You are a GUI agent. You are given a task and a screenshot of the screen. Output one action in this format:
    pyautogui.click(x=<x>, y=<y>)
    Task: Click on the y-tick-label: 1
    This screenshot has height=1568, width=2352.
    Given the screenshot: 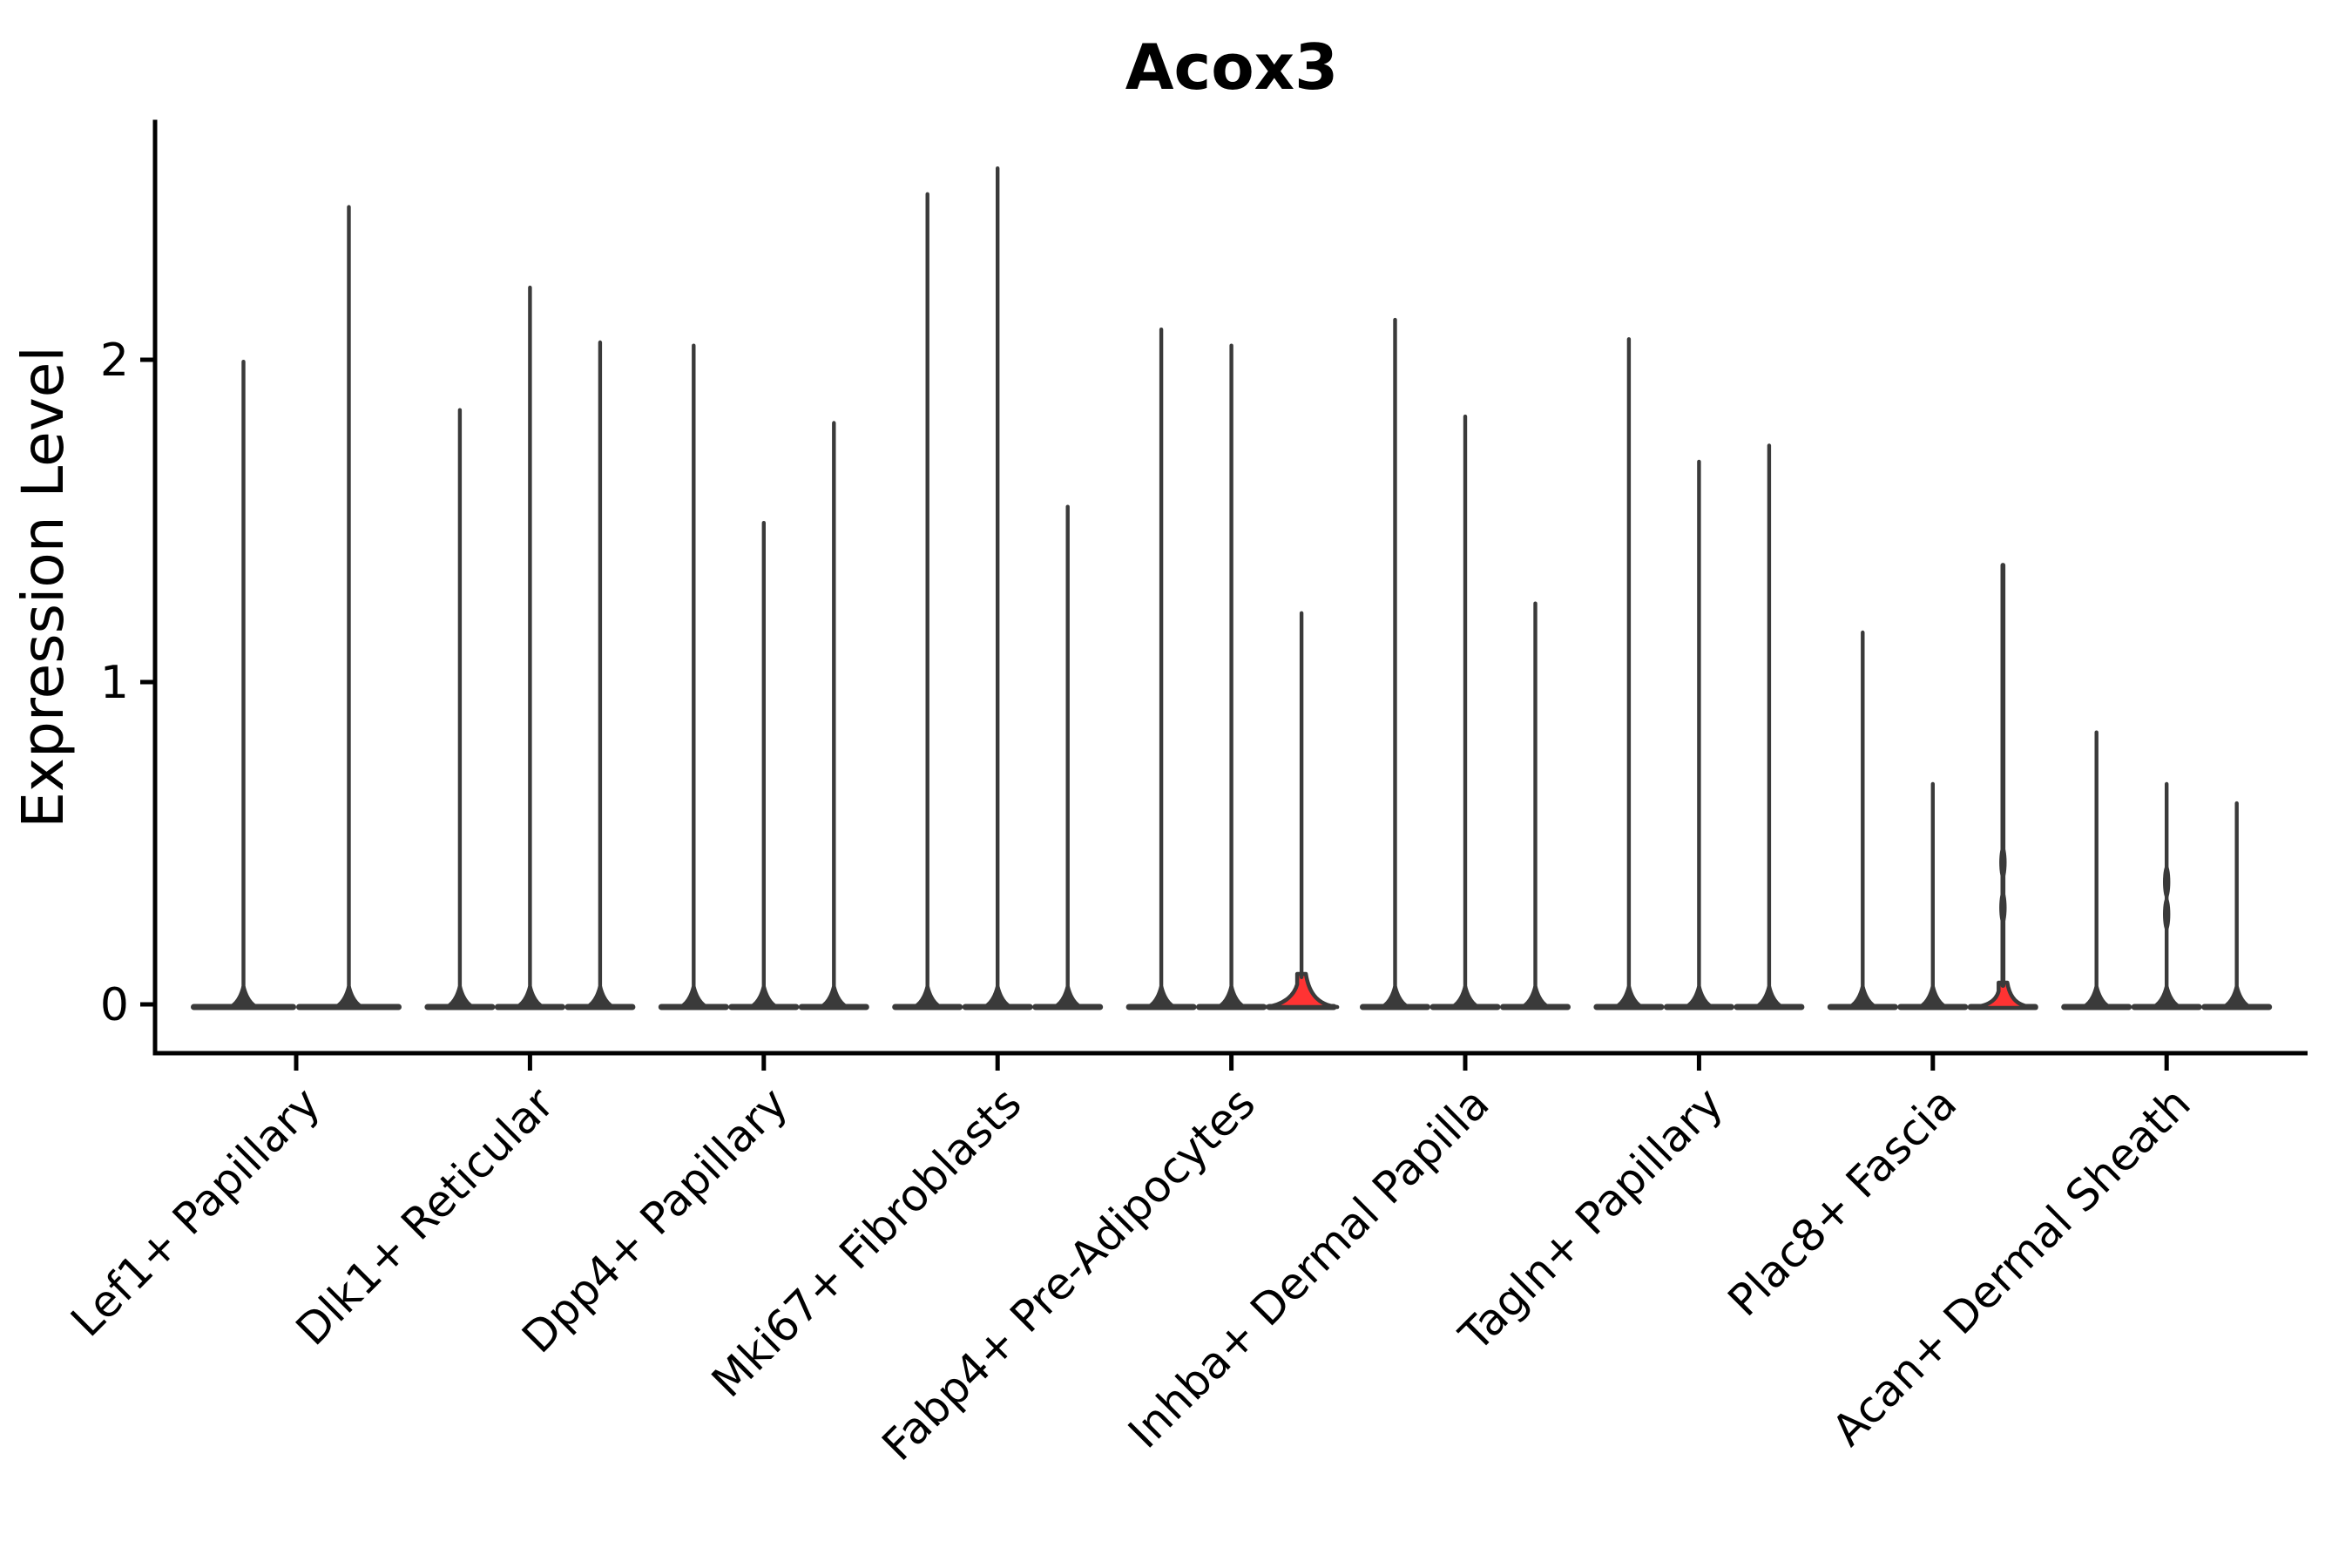 What is the action you would take?
    pyautogui.click(x=114, y=683)
    